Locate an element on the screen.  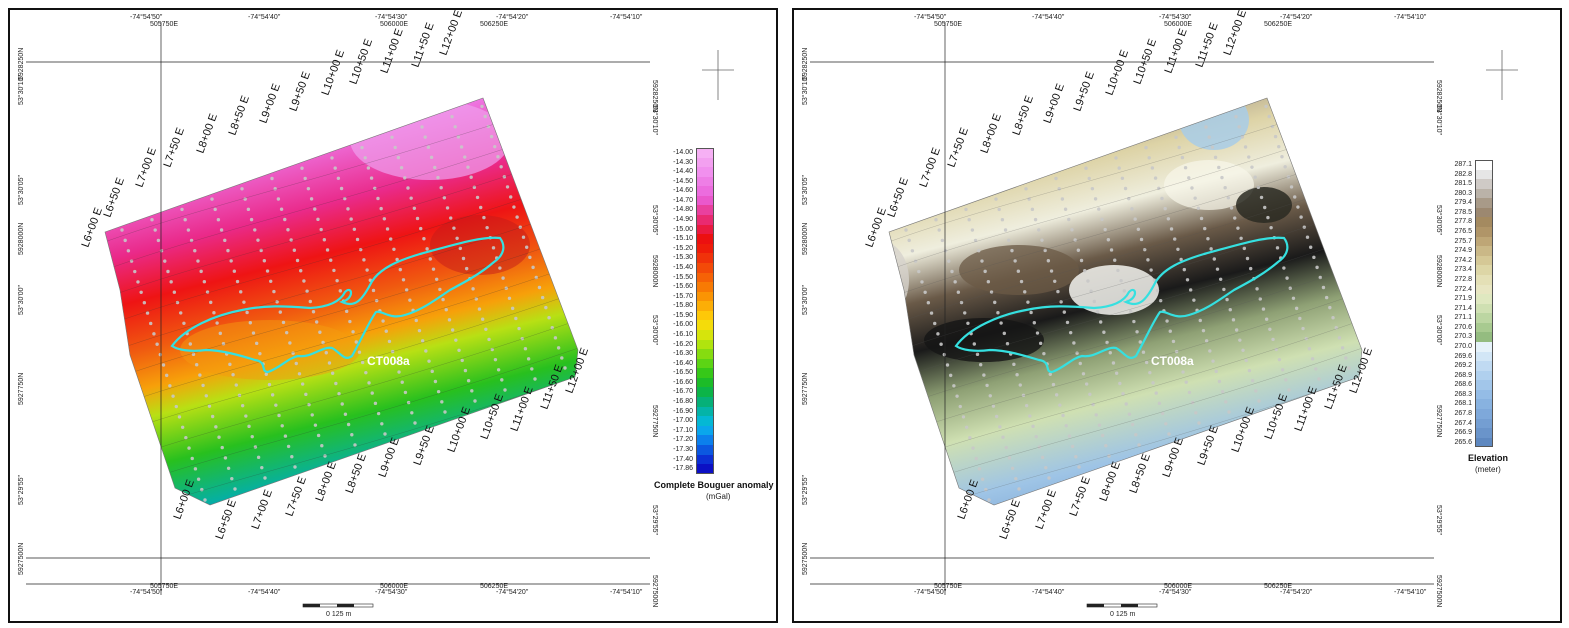
line-label-top: L7+50 E is located at coordinates (958, 147).